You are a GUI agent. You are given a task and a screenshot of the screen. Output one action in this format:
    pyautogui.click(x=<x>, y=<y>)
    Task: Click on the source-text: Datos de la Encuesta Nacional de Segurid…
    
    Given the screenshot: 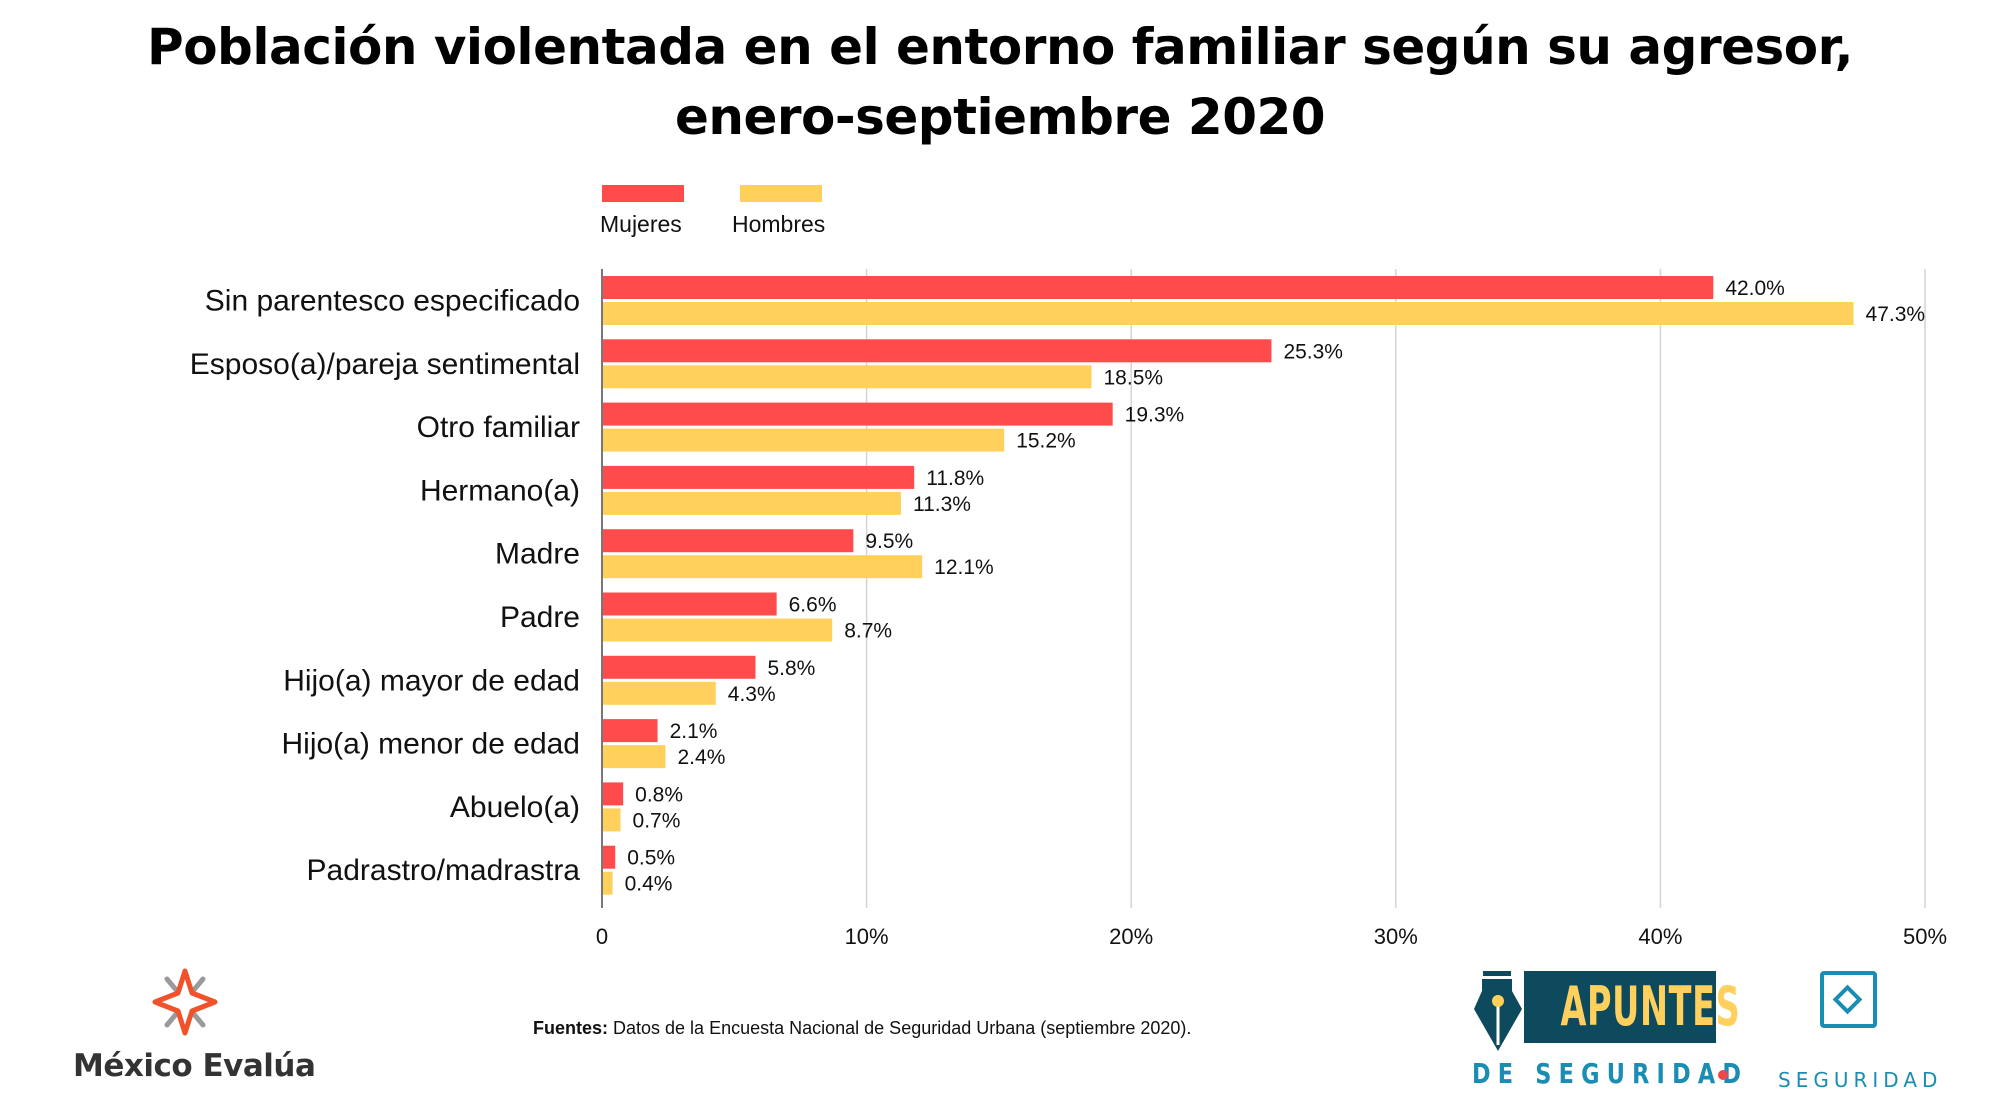 What is the action you would take?
    pyautogui.click(x=900, y=1028)
    